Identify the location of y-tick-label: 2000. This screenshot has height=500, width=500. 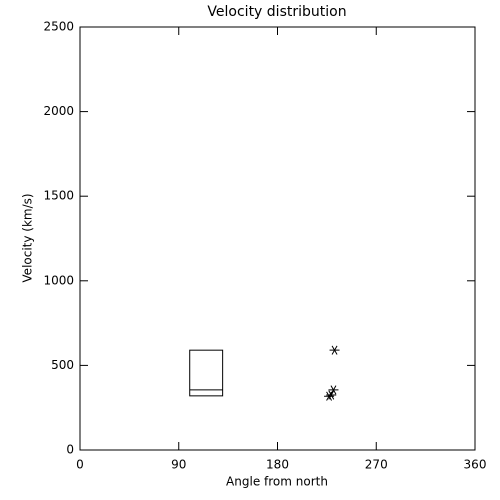
(58, 111).